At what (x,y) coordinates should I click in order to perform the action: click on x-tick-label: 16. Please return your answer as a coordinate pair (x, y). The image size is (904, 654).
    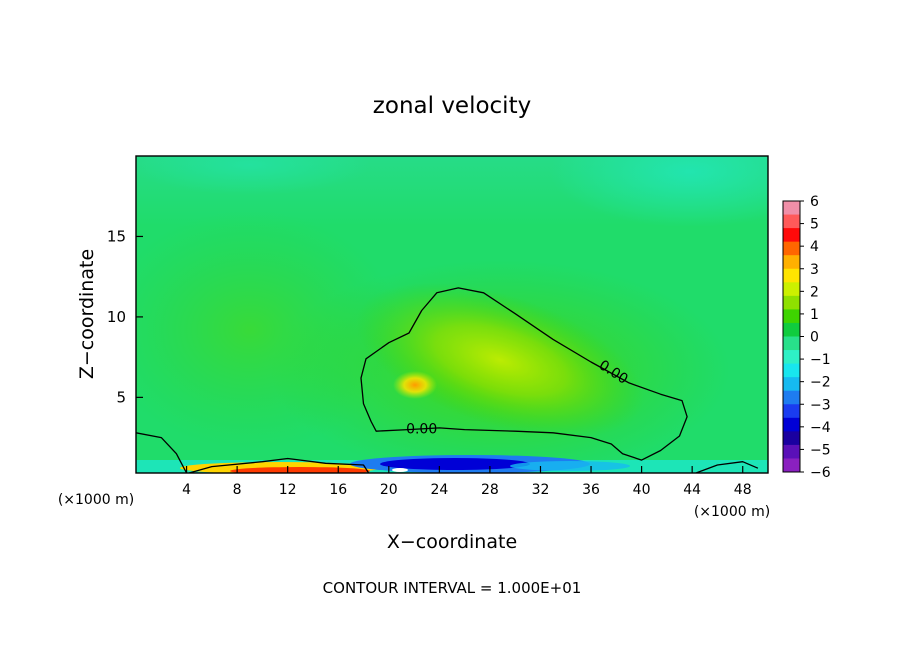
    Looking at the image, I should click on (338, 490).